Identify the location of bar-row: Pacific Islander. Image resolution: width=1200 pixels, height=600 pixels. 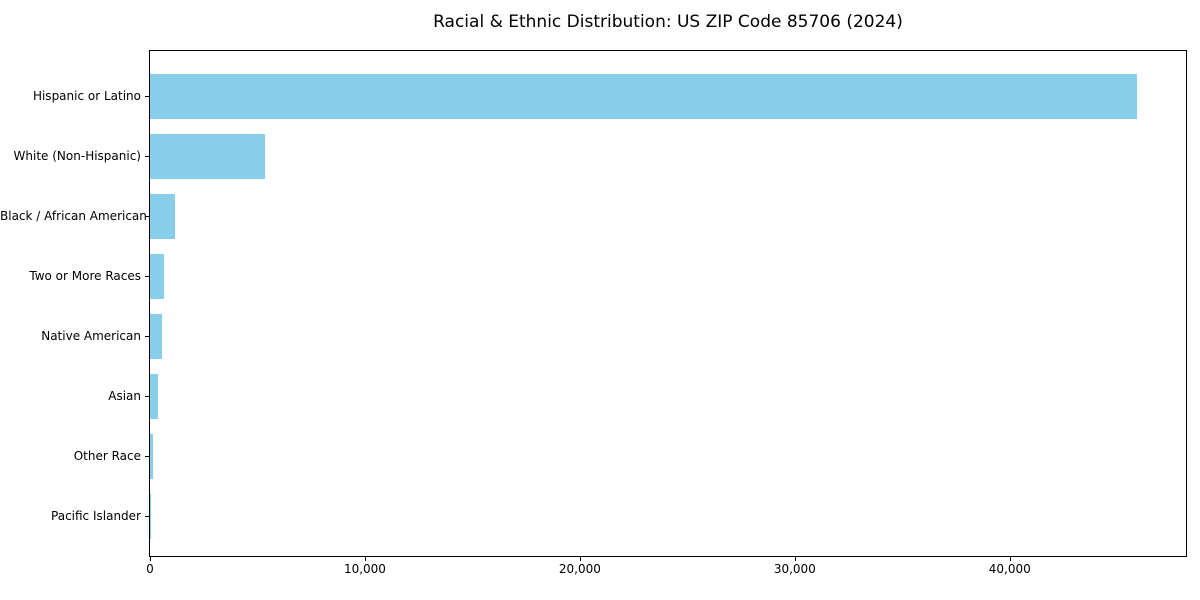
(600, 516).